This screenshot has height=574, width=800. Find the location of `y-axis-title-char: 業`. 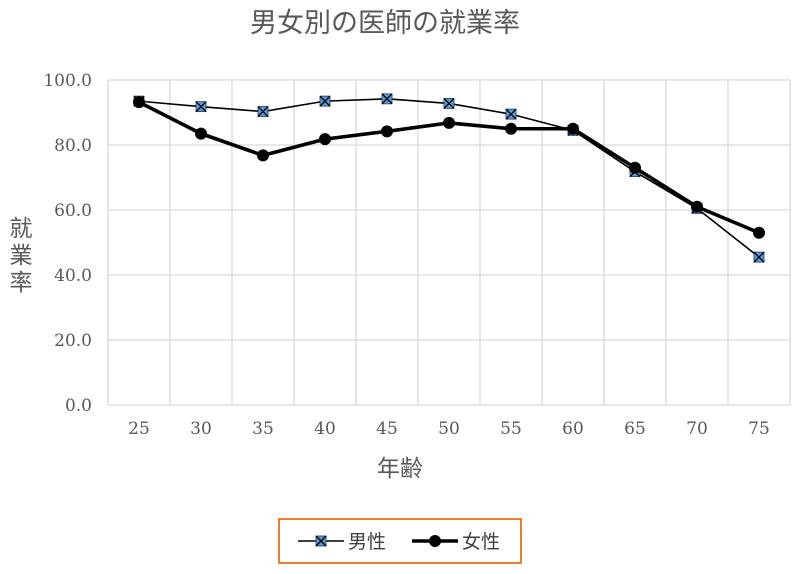

y-axis-title-char: 業 is located at coordinates (21, 256).